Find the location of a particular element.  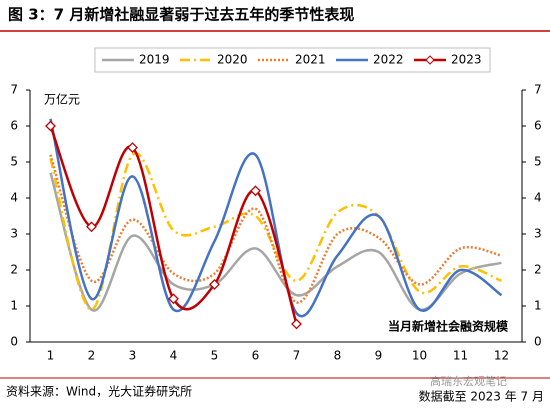

legend-marker is located at coordinates (430, 60).